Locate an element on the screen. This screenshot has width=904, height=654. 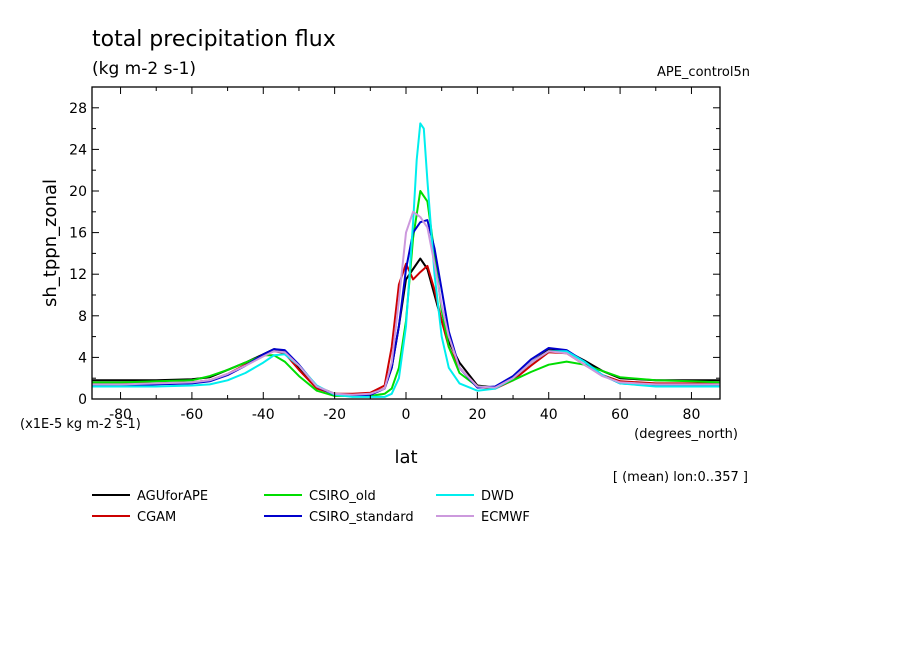
x-tick-label: -40 is located at coordinates (263, 415).